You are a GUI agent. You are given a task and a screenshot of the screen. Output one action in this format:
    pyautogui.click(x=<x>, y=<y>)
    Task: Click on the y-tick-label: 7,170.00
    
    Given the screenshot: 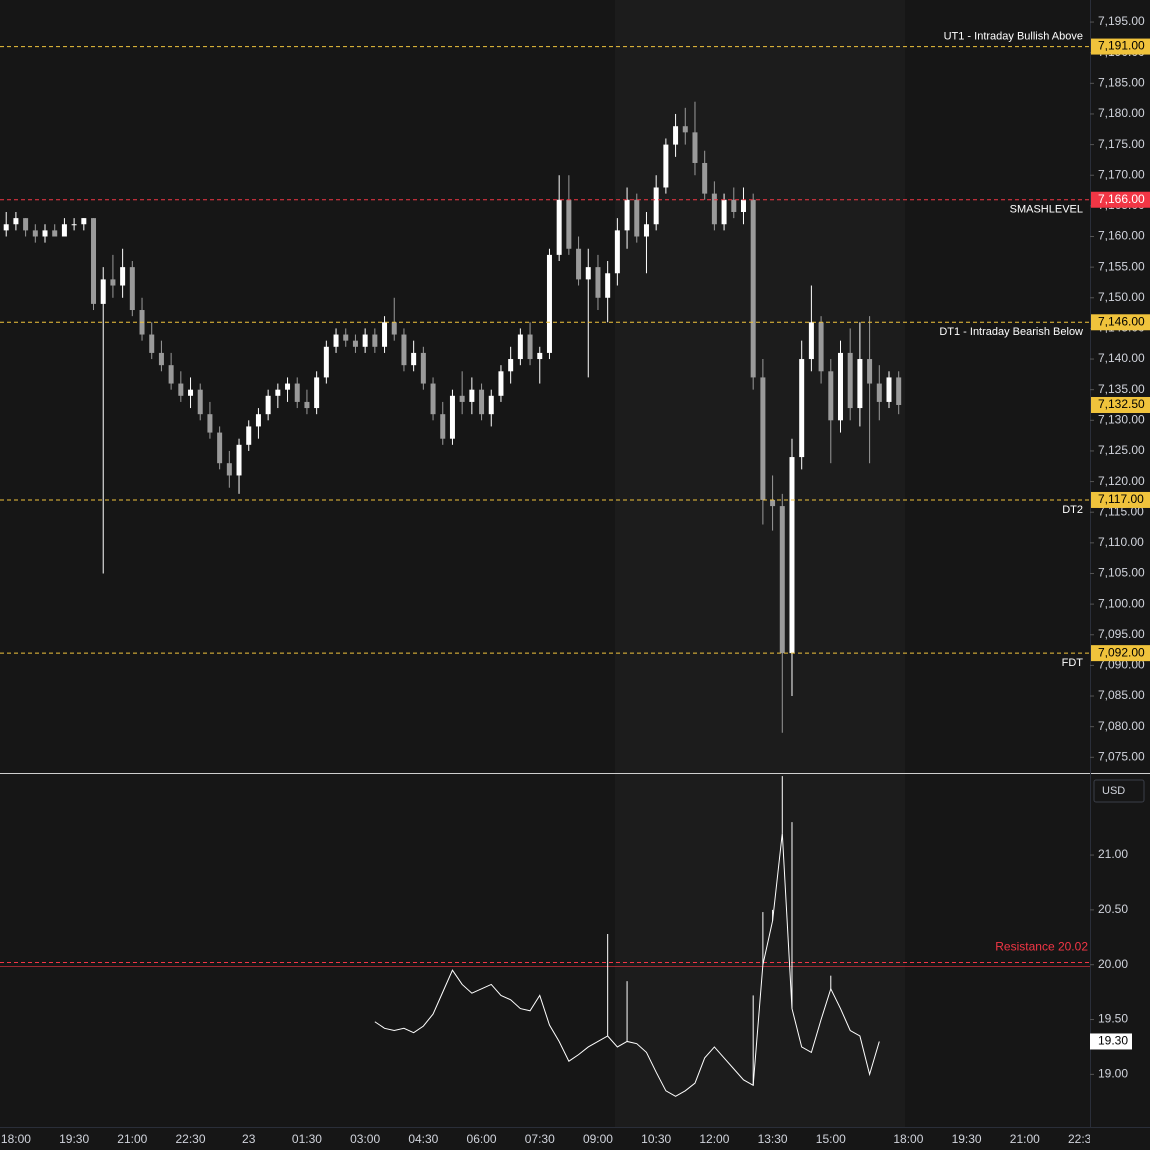 What is the action you would take?
    pyautogui.click(x=1121, y=174)
    